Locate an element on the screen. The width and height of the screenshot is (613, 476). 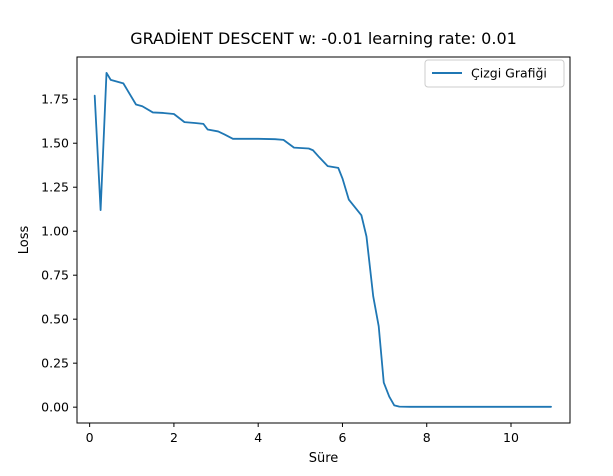
y-tick-label: 1.00 is located at coordinates (55, 231).